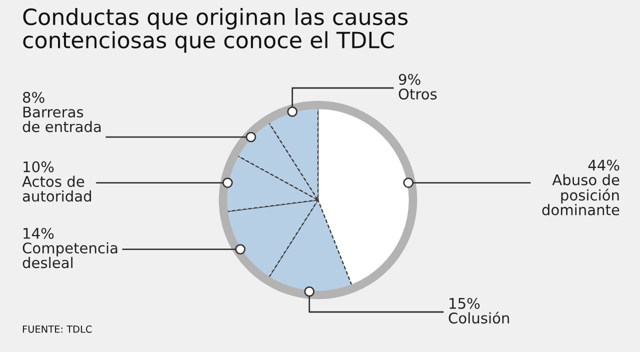  I want to click on slice-label: Barreras de entrada, so click(61, 119).